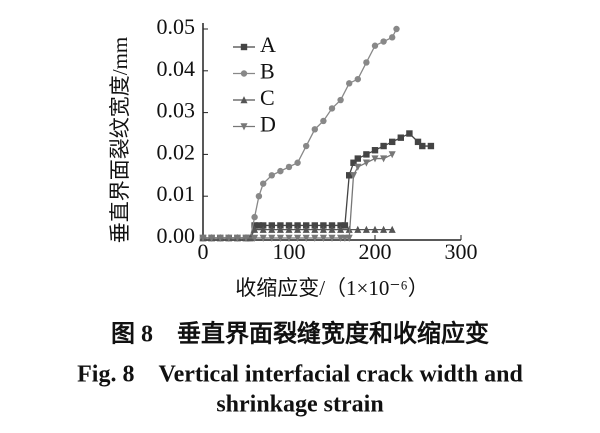 This screenshot has width=600, height=433. I want to click on y-tick-label: 0.01, so click(176, 193).